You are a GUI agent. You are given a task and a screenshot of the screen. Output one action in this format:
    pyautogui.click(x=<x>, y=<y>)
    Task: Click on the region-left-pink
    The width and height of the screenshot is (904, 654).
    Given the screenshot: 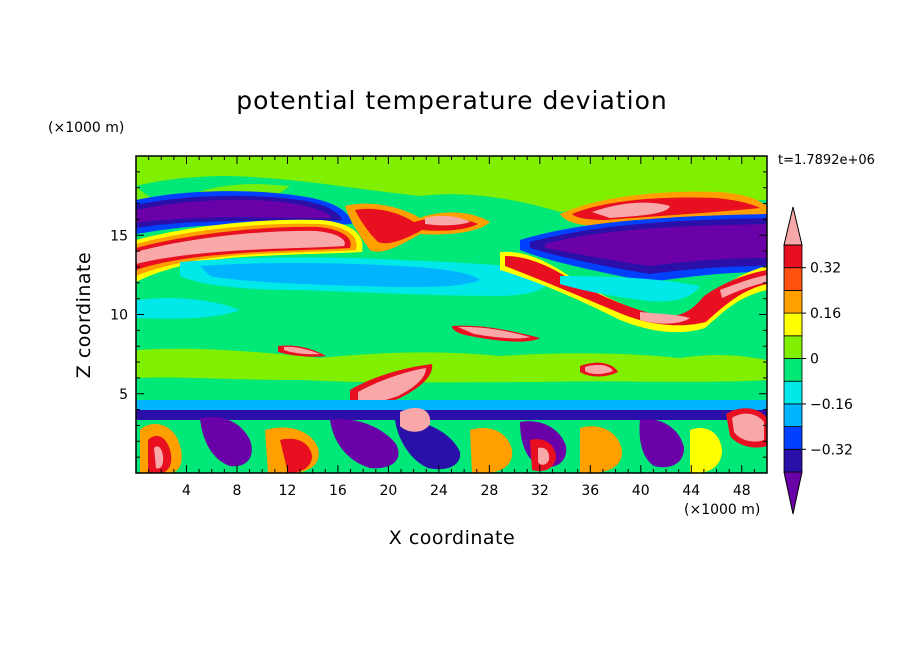 What is the action you would take?
    pyautogui.click(x=240, y=247)
    